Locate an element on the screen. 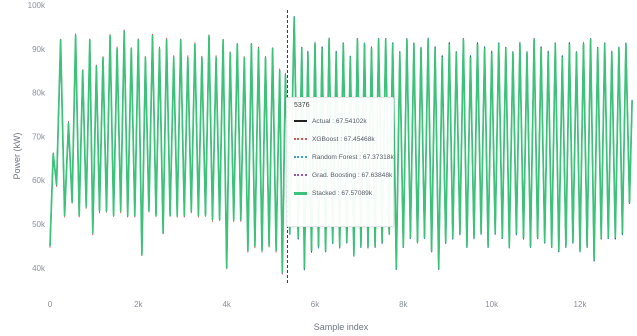  tooltip-row-random-forest: Random Forest : 67.37318k is located at coordinates (344, 157).